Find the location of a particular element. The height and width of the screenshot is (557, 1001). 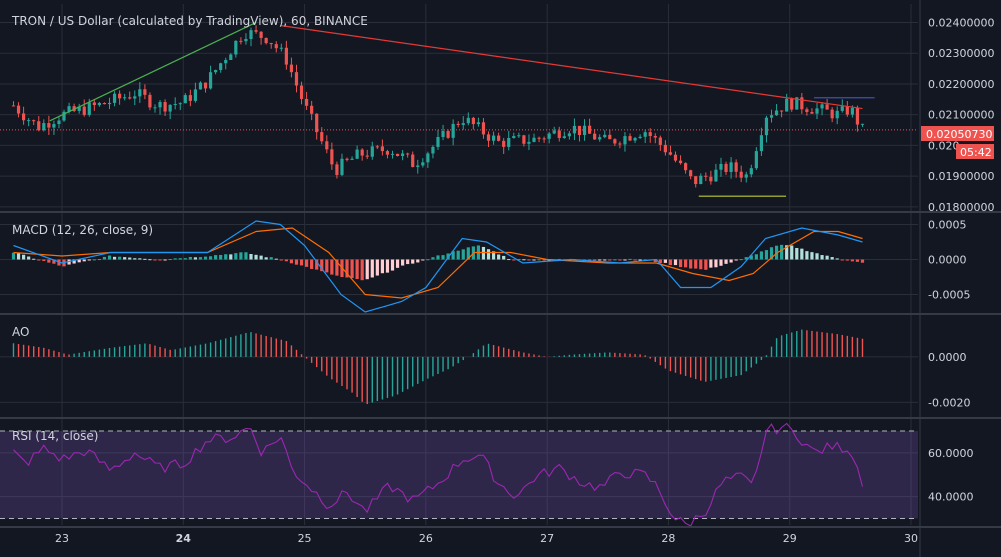

macd-line is located at coordinates (438, 266).